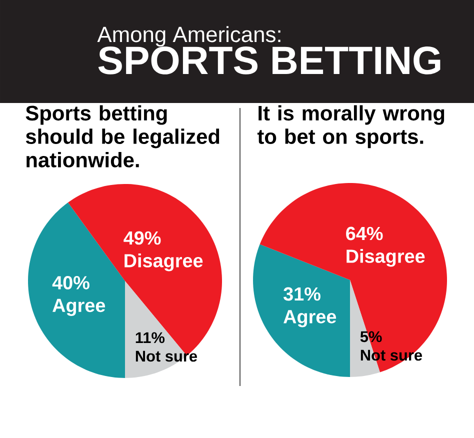 Image resolution: width=474 pixels, height=438 pixels. What do you see at coordinates (123, 136) in the screenshot?
I see `chart-title: Sports betting should be legalized nationwide.` at bounding box center [123, 136].